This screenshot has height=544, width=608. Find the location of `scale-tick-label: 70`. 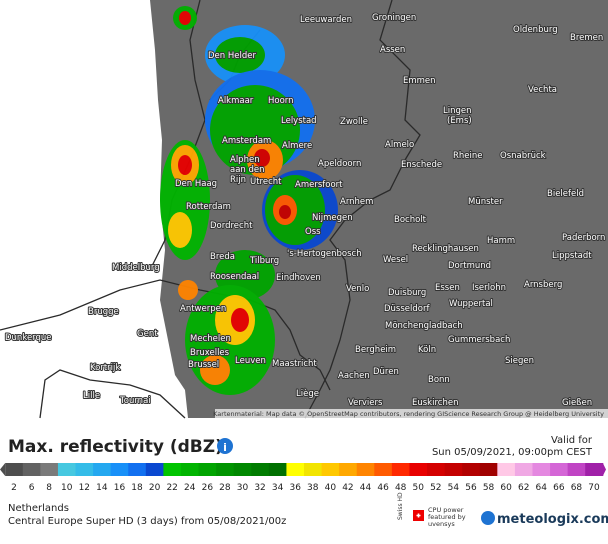

scale-tick-label: 70 is located at coordinates (594, 488).